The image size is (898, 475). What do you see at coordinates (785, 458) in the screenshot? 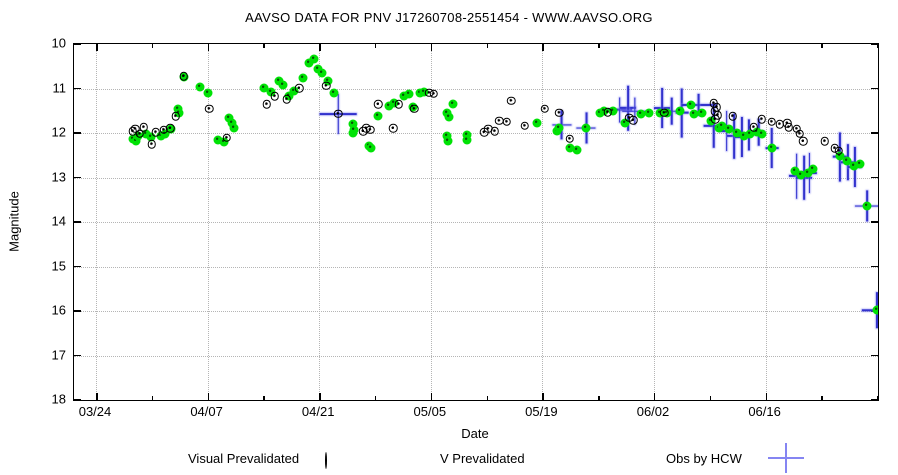
I see `hcw-cross-icon` at bounding box center [785, 458].